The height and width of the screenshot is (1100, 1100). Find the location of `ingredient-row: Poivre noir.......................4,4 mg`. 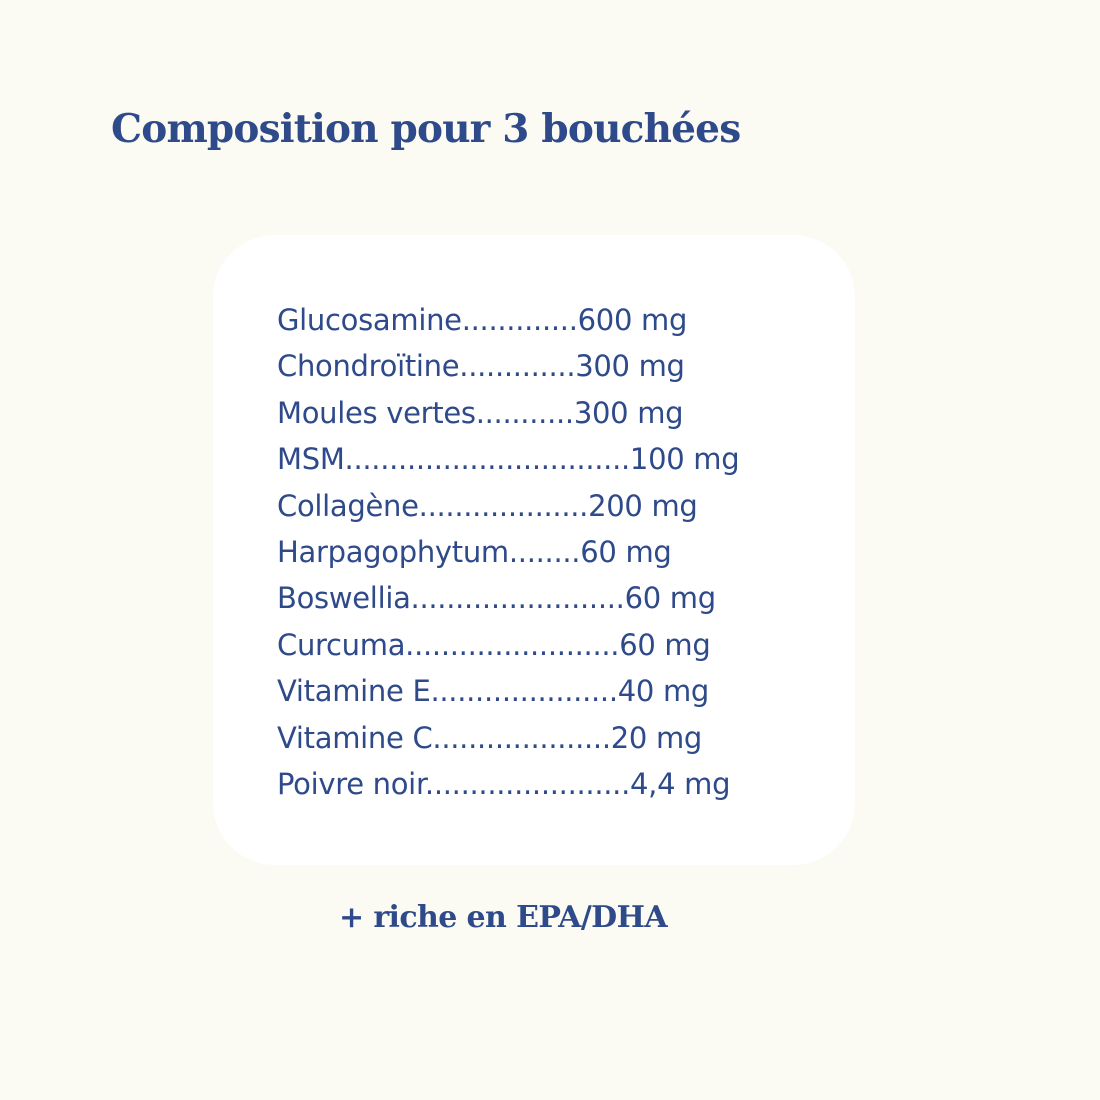

ingredient-row: Poivre noir.......................4,4 mg is located at coordinates (504, 784).